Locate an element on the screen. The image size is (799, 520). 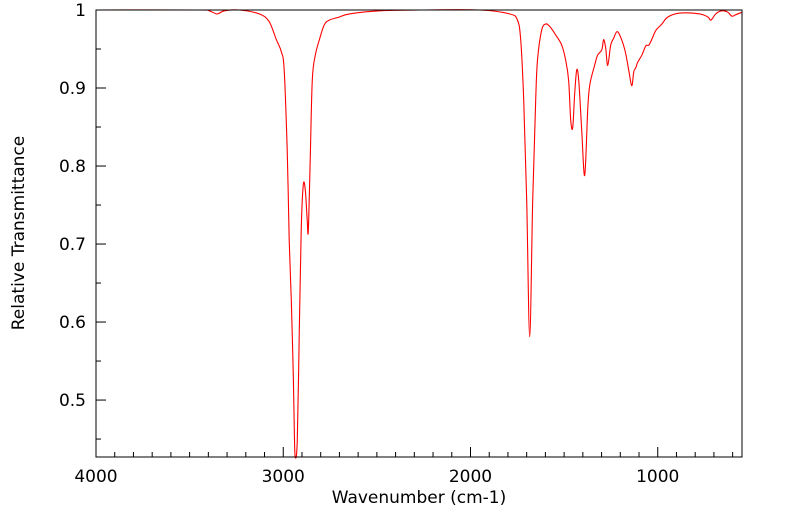
y-tick-label: 0.5 is located at coordinates (72, 401).